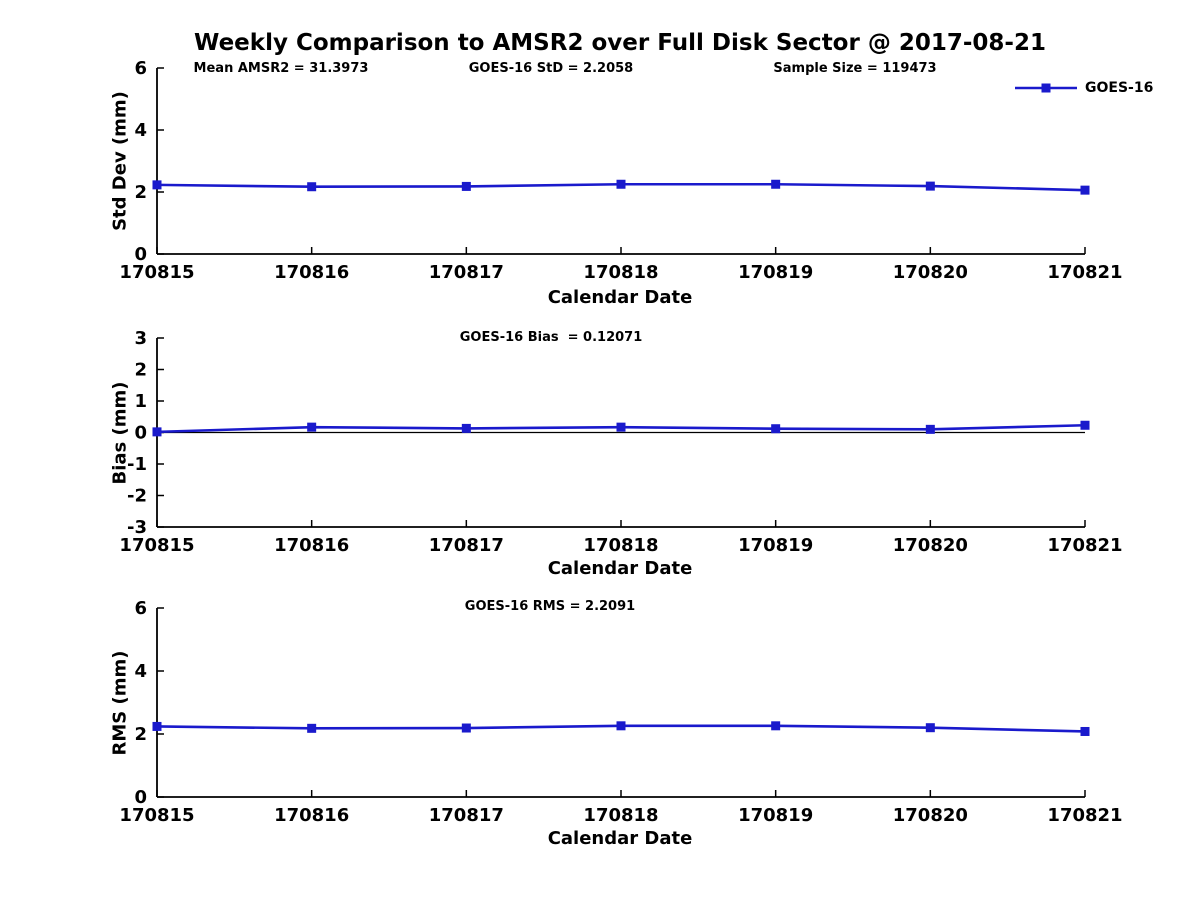 This screenshot has width=1200, height=900. What do you see at coordinates (855, 68) in the screenshot?
I see `annotation-sample-size: Sample Size = 119473` at bounding box center [855, 68].